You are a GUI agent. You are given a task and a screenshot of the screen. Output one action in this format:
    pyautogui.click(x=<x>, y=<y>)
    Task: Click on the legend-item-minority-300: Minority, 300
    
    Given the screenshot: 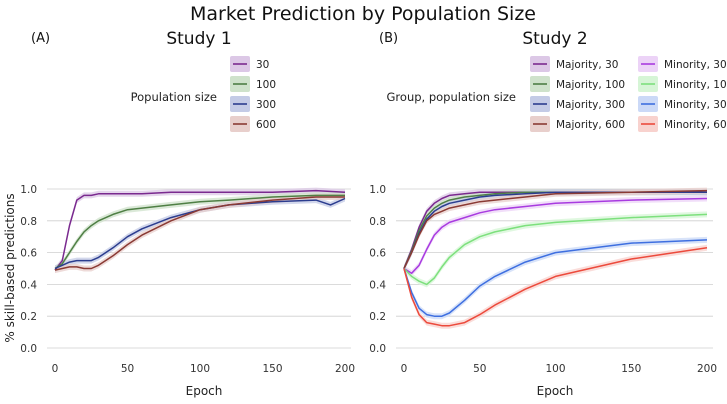 What is the action you would take?
    pyautogui.click(x=682, y=104)
    